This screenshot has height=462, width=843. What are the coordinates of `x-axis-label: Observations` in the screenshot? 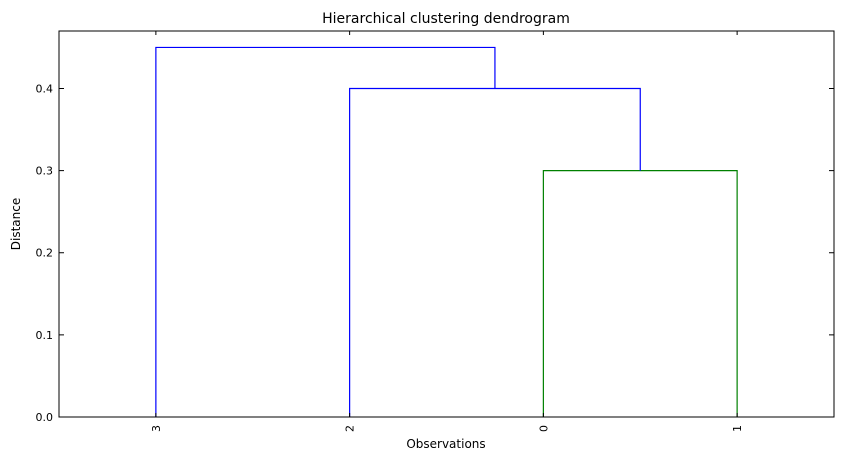 It's located at (445, 444).